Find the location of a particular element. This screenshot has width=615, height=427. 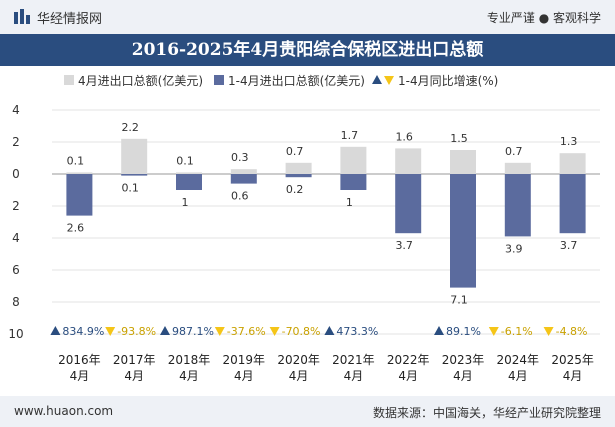

logo-icon is located at coordinates (22, 16).